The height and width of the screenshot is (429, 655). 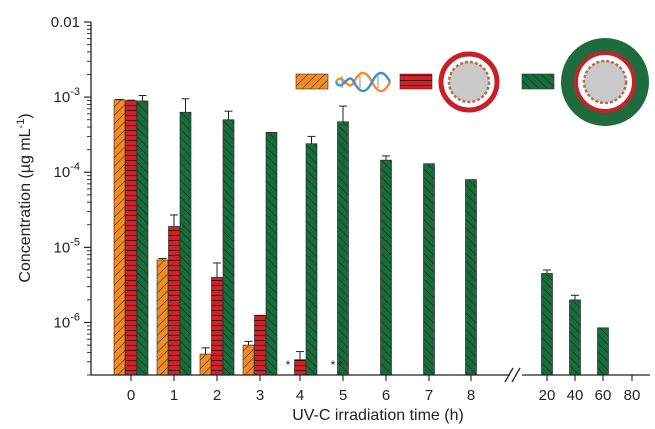 I want to click on y-tick-label: 0.01, so click(x=65, y=22).